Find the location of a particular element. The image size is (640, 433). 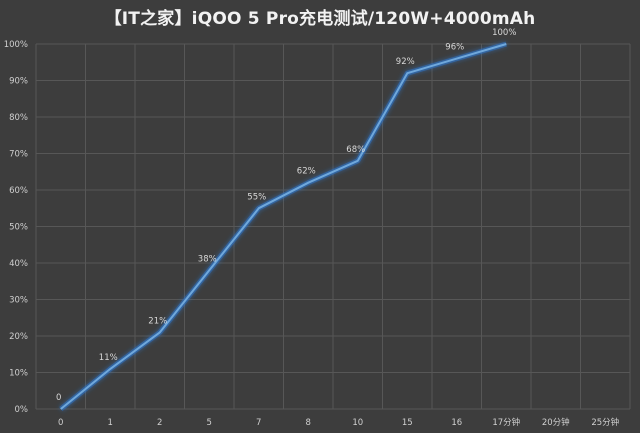

x-tick-label: 16 is located at coordinates (456, 423).